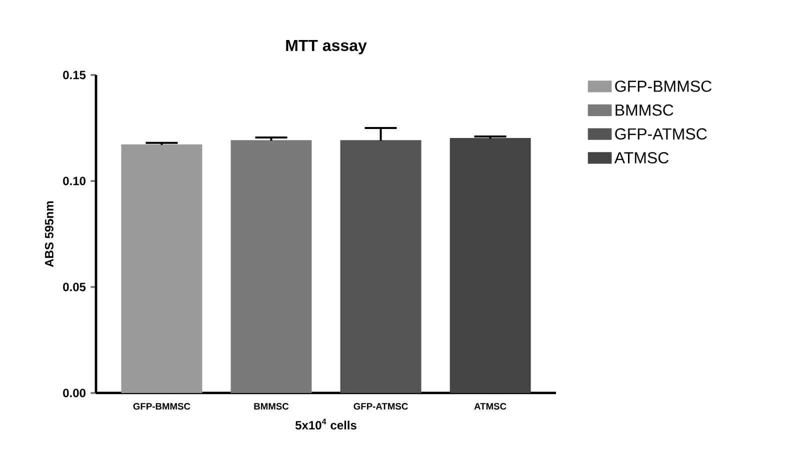  I want to click on y-tick-label: 0.00, so click(74, 393).